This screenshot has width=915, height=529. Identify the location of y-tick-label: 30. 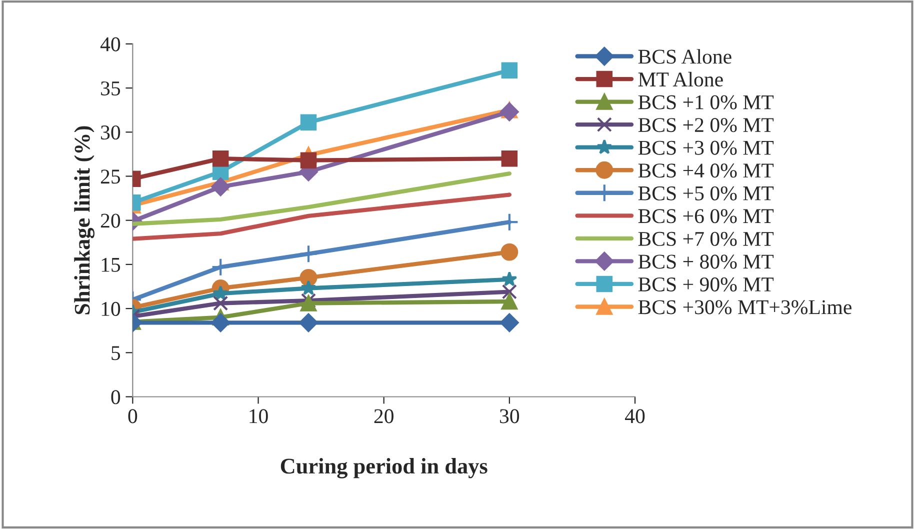
(110, 132).